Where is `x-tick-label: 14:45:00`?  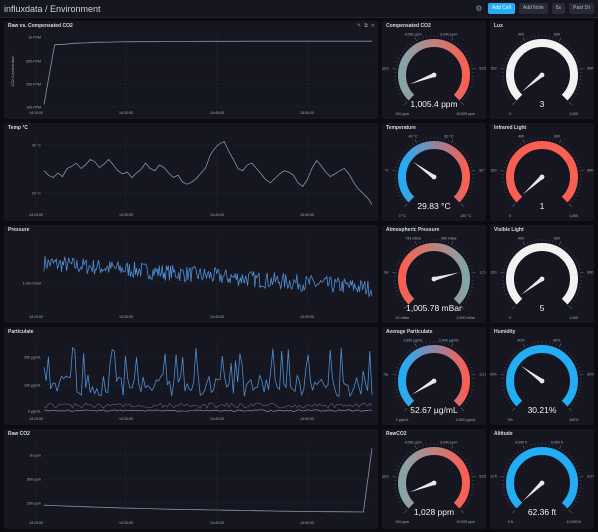
x-tick-label: 14:45:00 is located at coordinates (217, 419).